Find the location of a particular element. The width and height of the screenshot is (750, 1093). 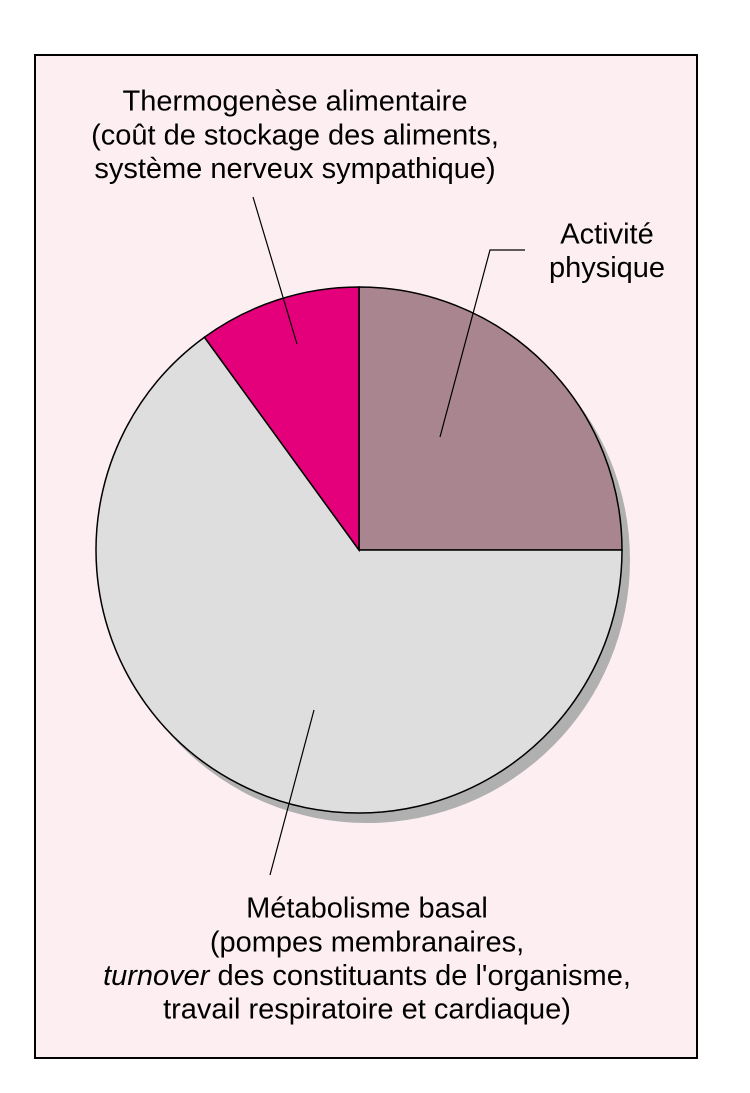

slice-note: système nerveux sympathique) is located at coordinates (294, 169).